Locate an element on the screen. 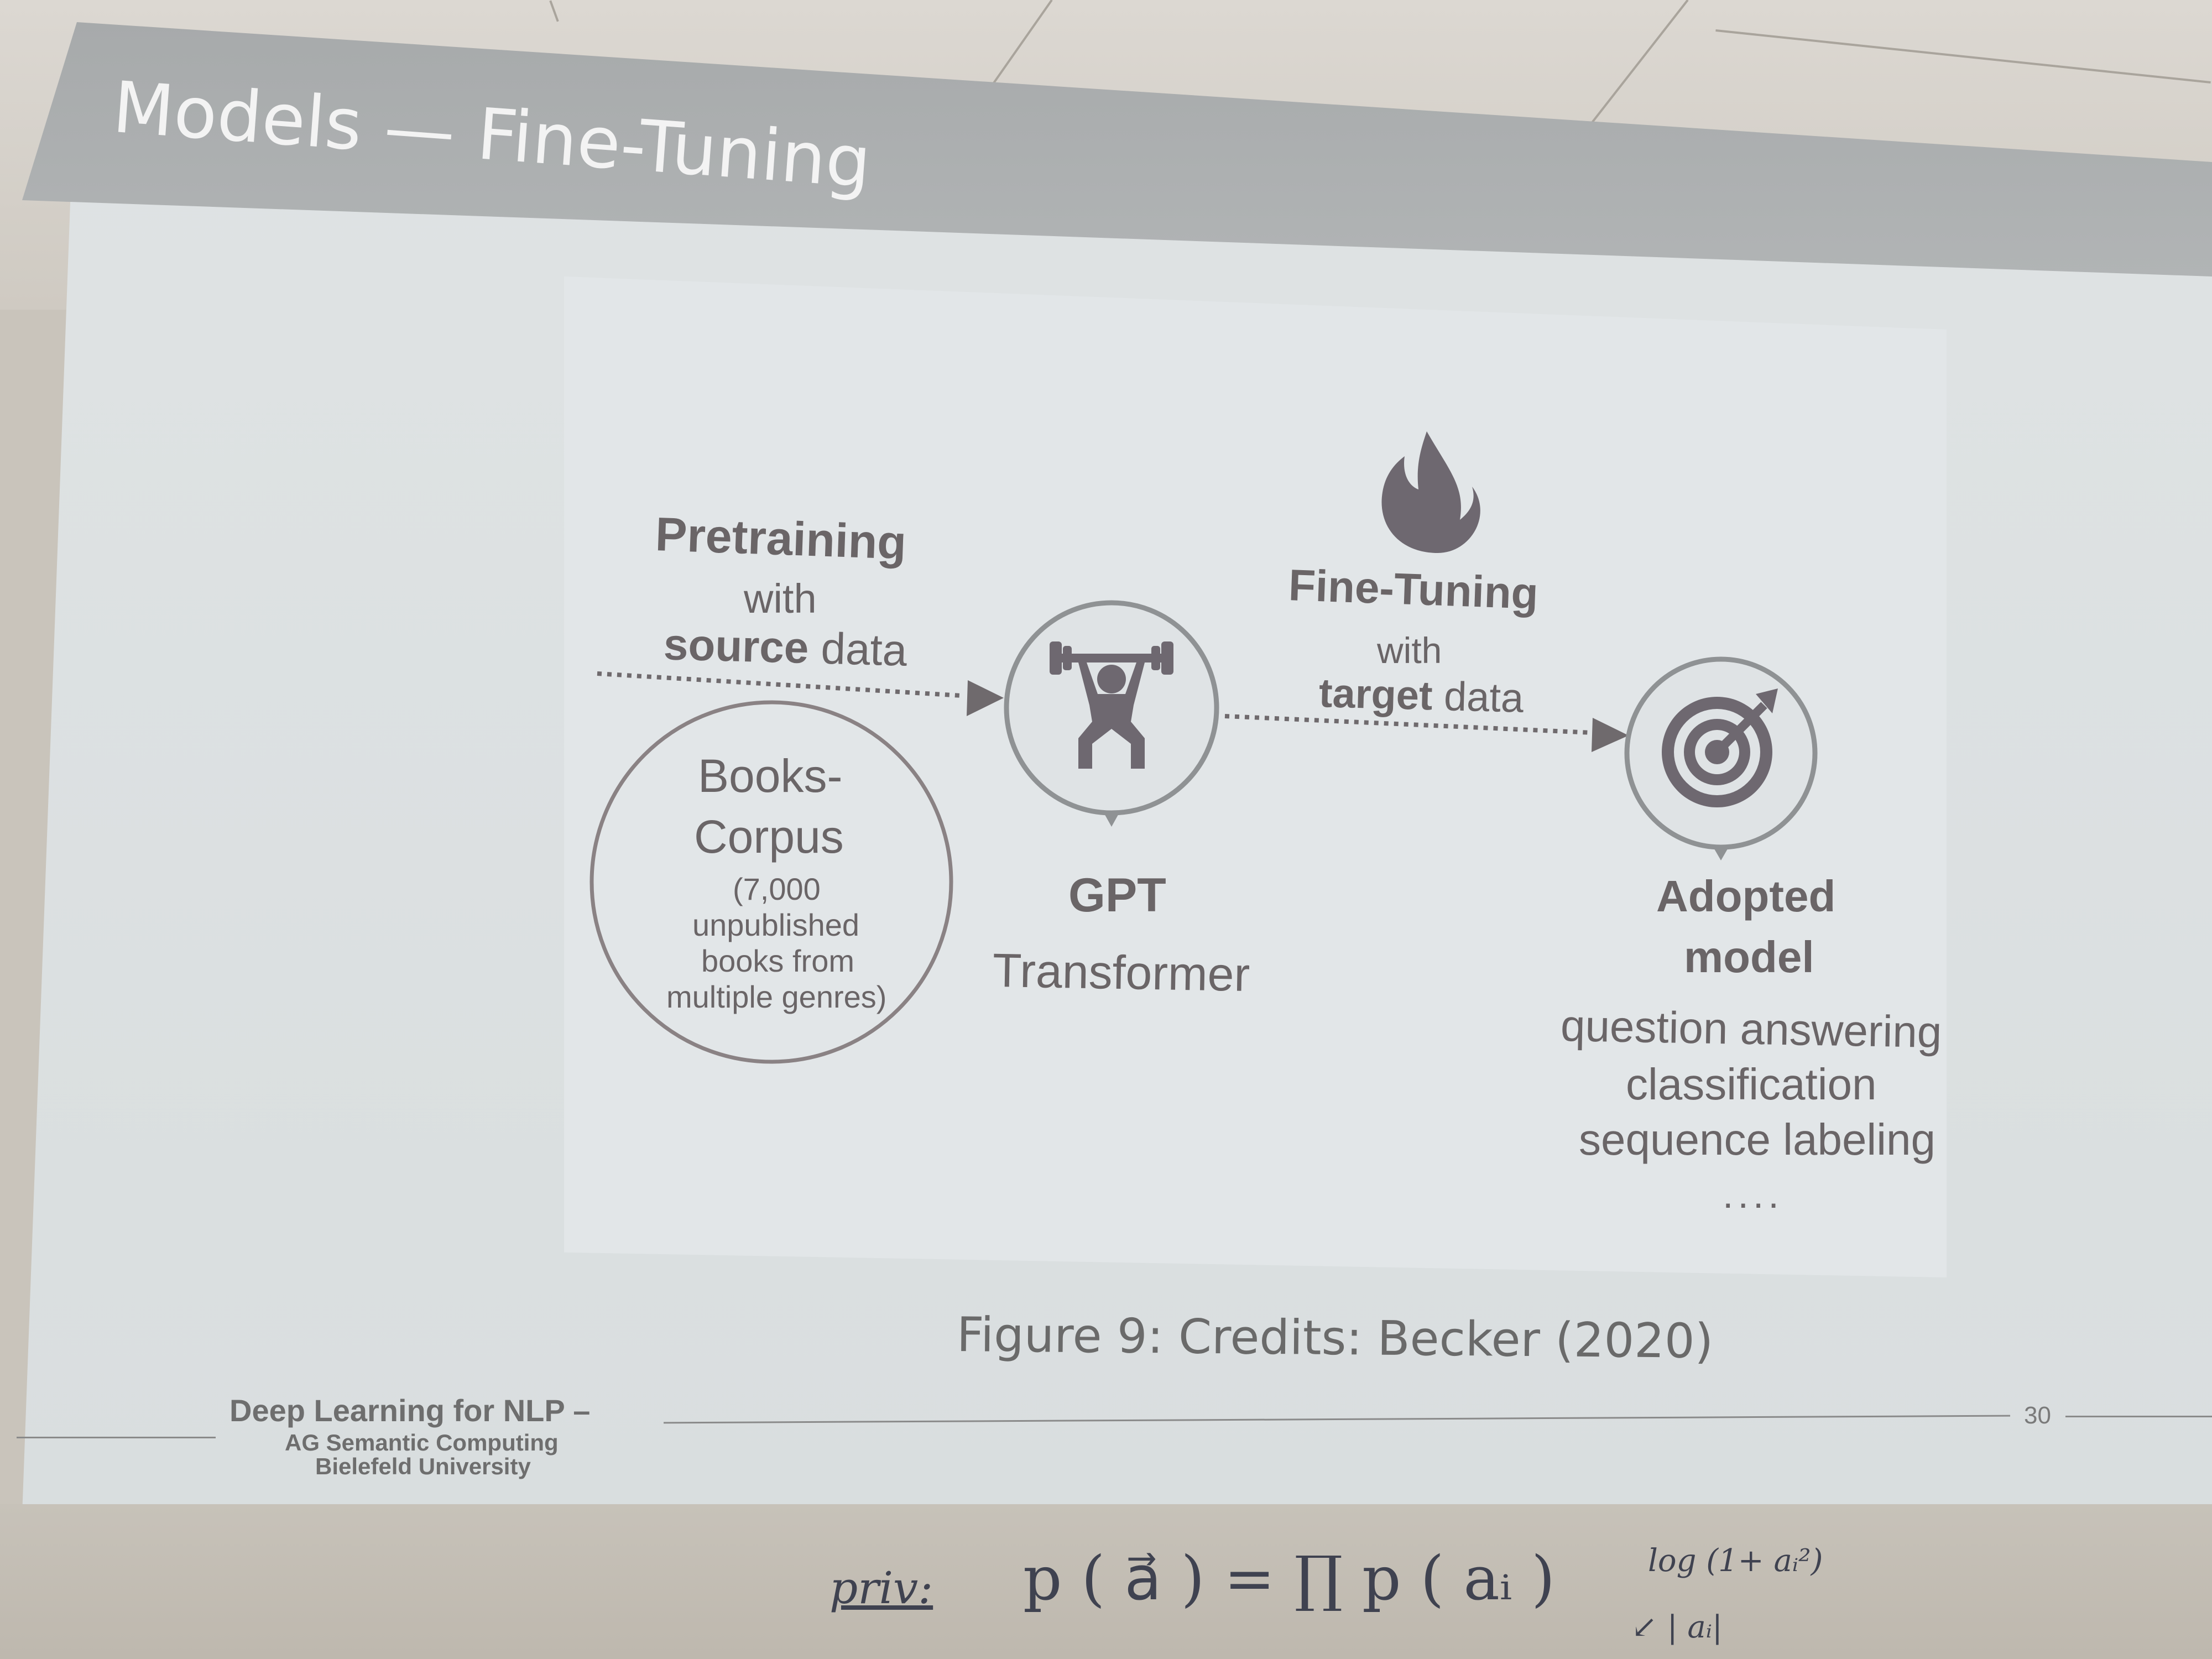 This screenshot has width=2212, height=1659. whiteboard is located at coordinates (1106, 1582).